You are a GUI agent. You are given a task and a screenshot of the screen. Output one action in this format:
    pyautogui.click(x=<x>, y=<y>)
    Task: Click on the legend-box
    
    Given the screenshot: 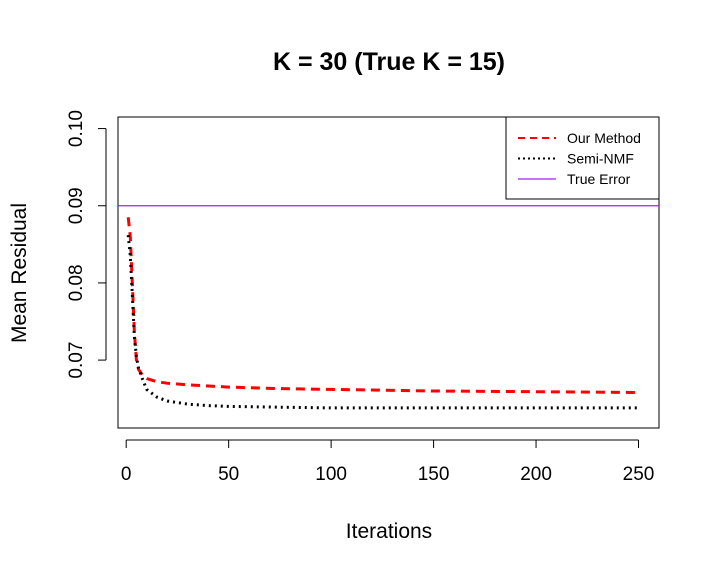 What is the action you would take?
    pyautogui.click(x=582, y=158)
    